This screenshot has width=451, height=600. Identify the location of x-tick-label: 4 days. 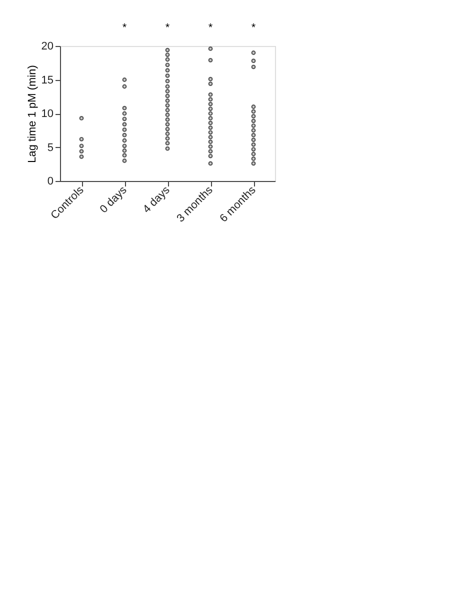
(156, 200).